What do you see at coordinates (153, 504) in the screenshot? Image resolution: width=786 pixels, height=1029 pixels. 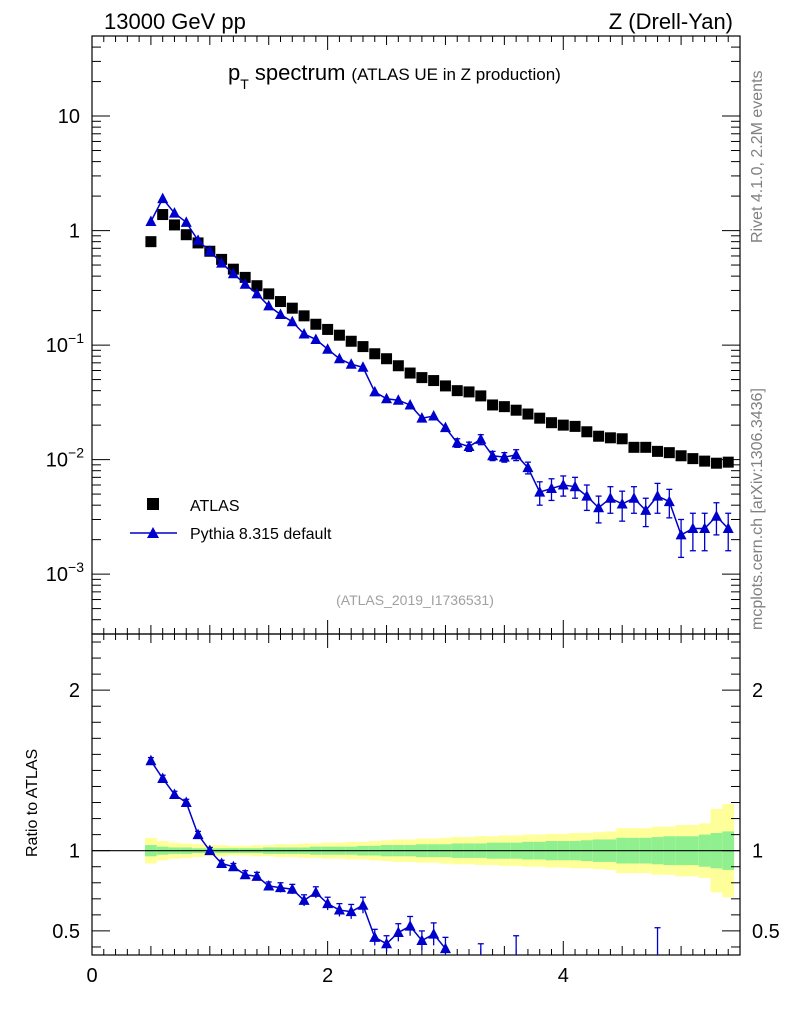 I see `legend-atlas-marker` at bounding box center [153, 504].